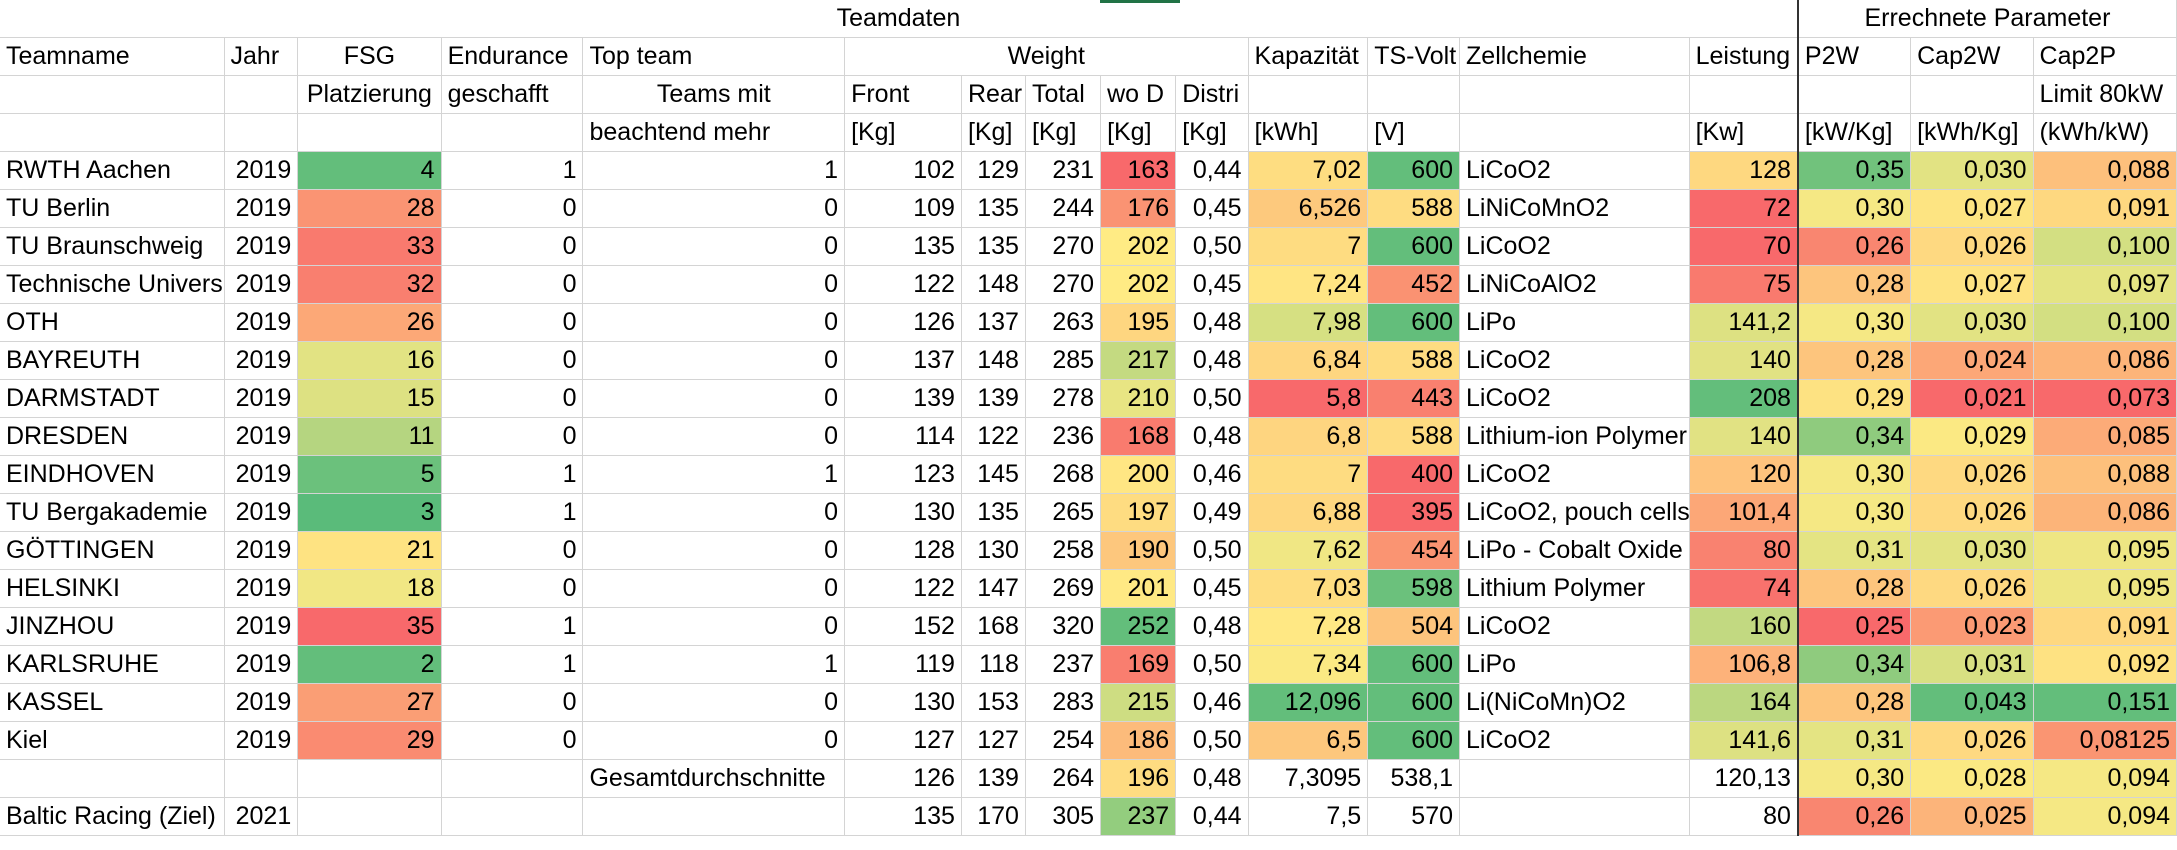 The height and width of the screenshot is (850, 2177). Describe the element at coordinates (993, 398) in the screenshot. I see `cell-rear: 139` at that location.